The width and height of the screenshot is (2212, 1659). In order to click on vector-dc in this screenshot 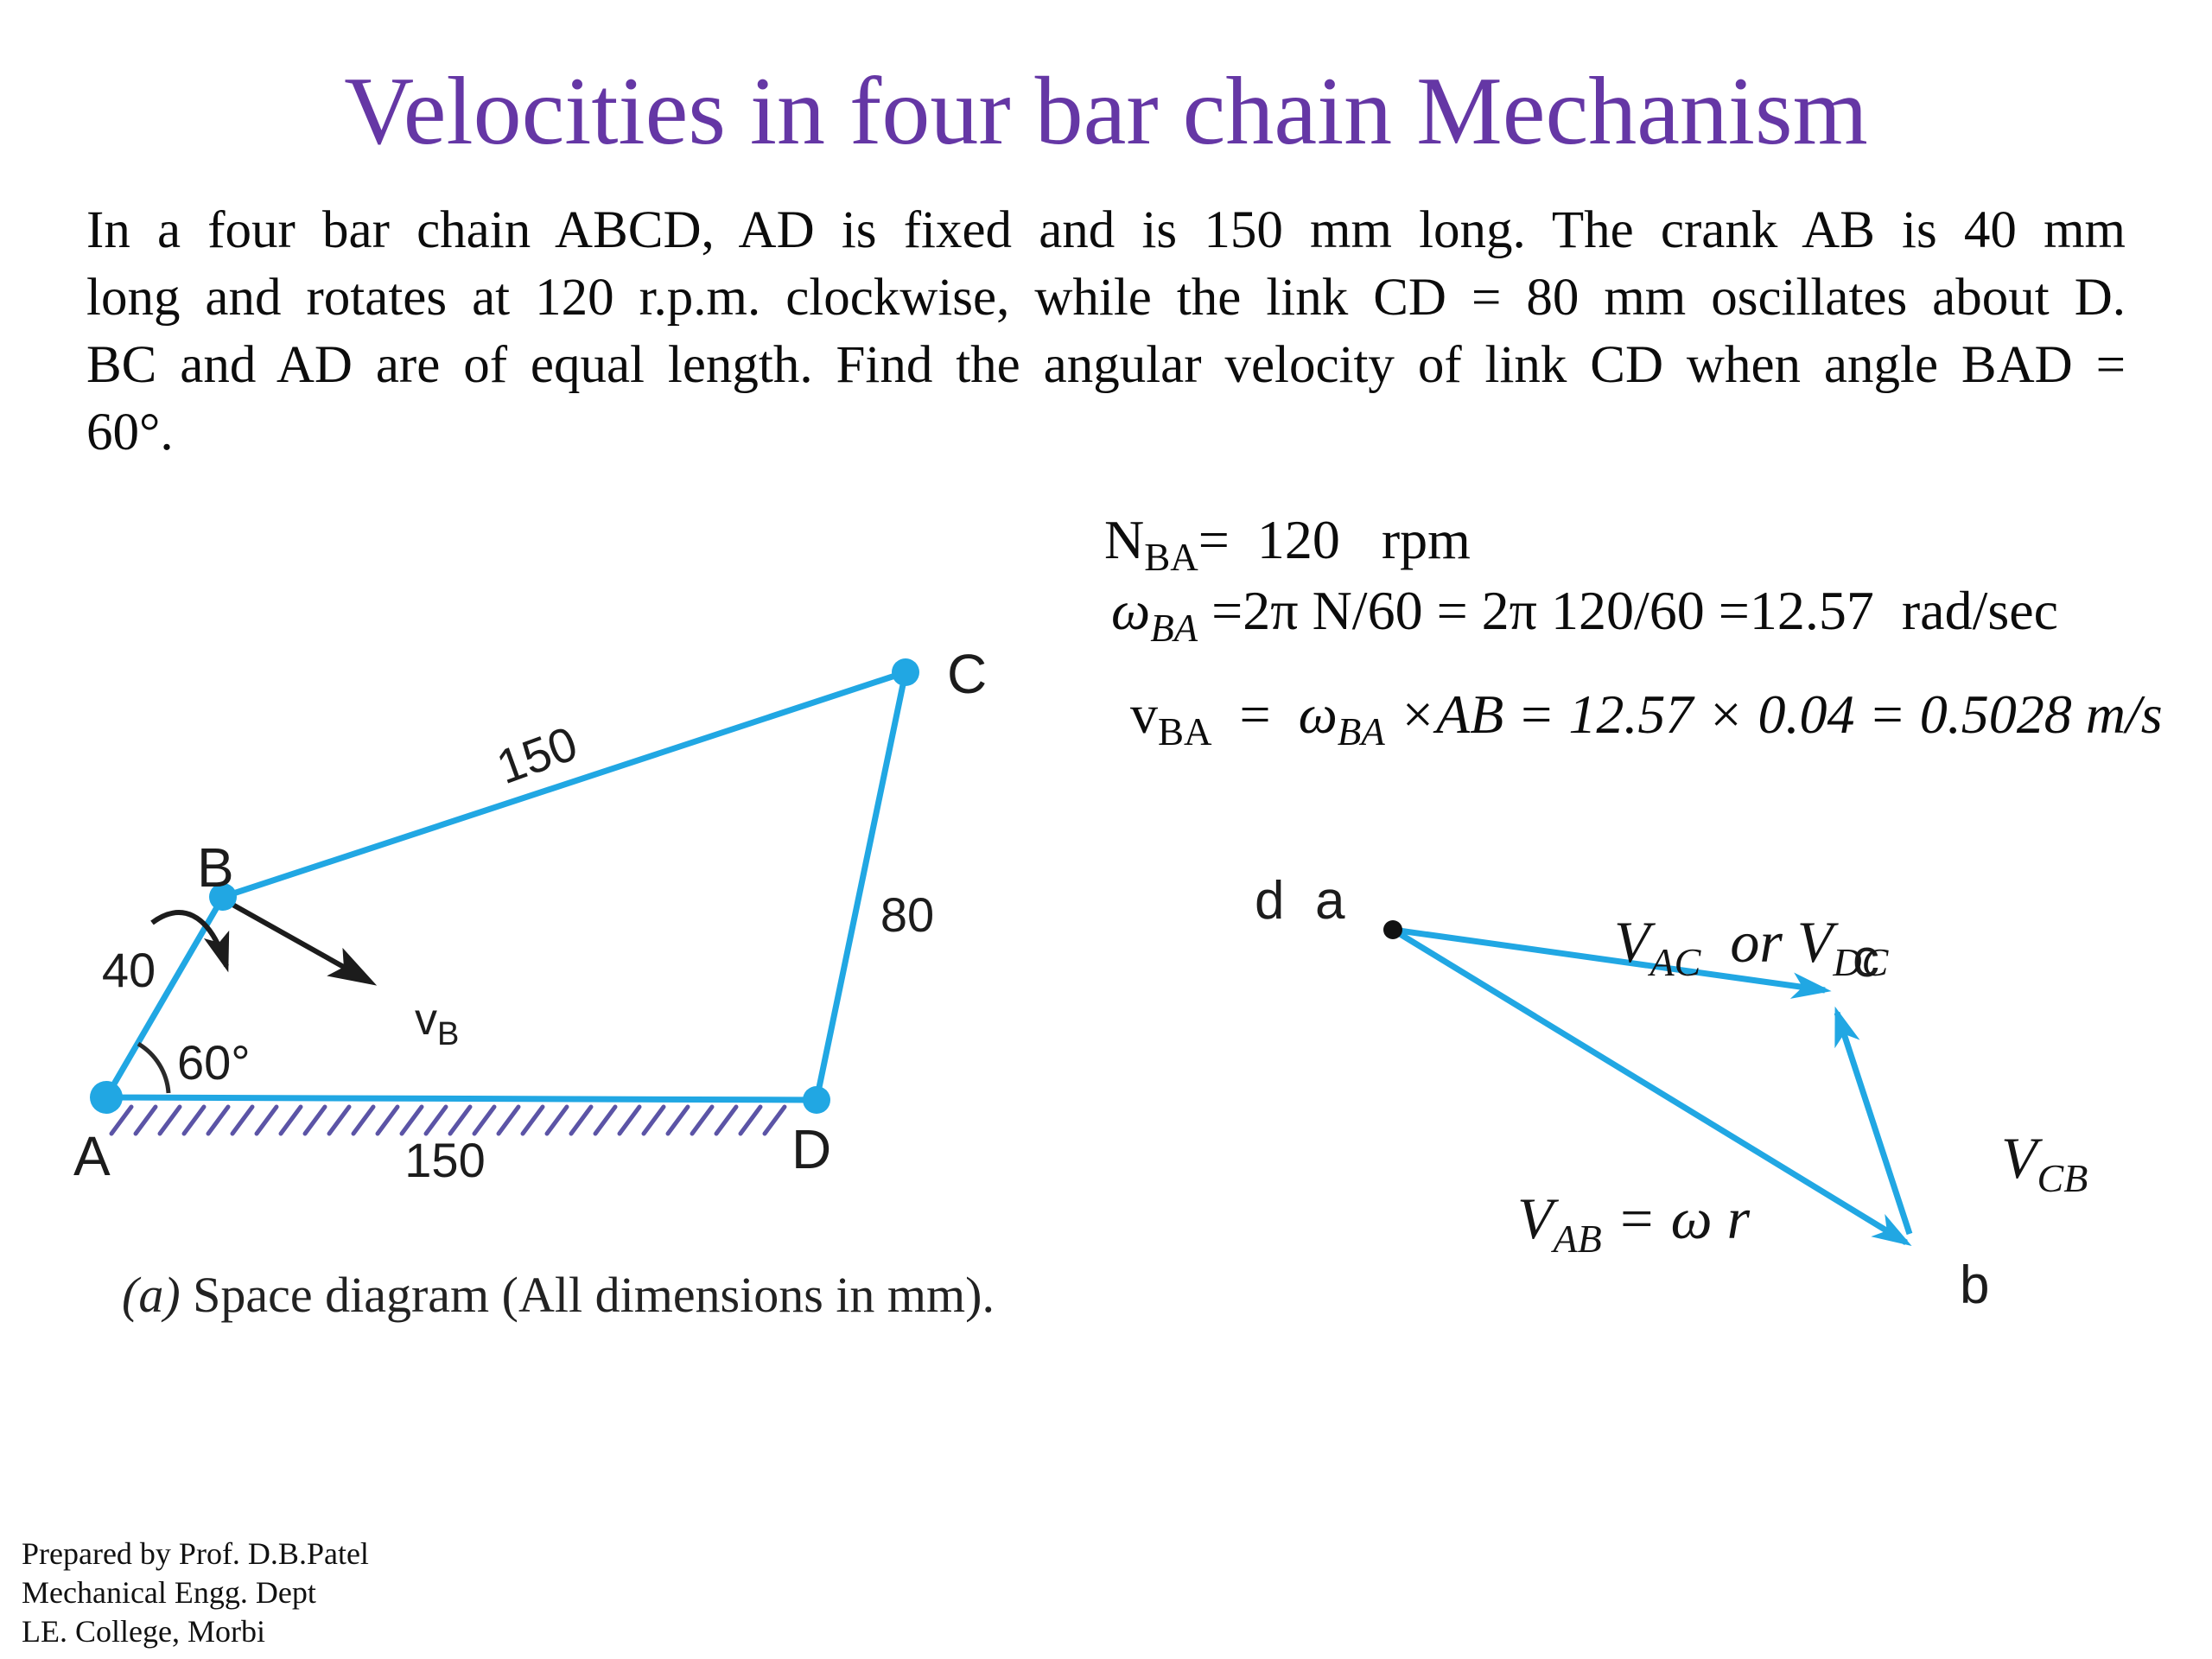, I will do `click(1612, 963)`.